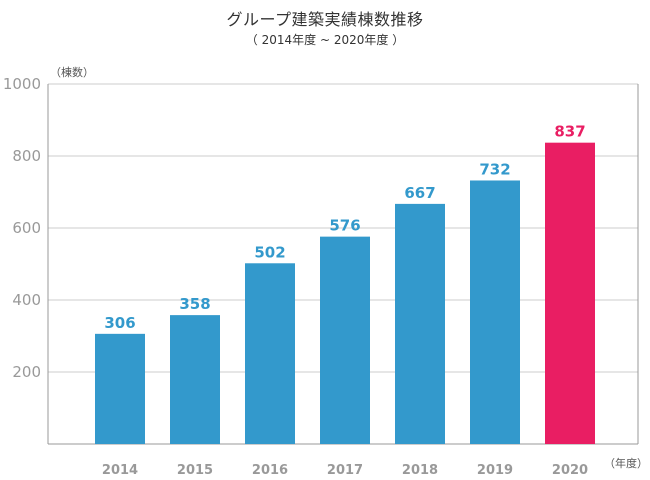 This screenshot has width=650, height=480. Describe the element at coordinates (26, 156) in the screenshot. I see `y-tick-label: 800` at that location.